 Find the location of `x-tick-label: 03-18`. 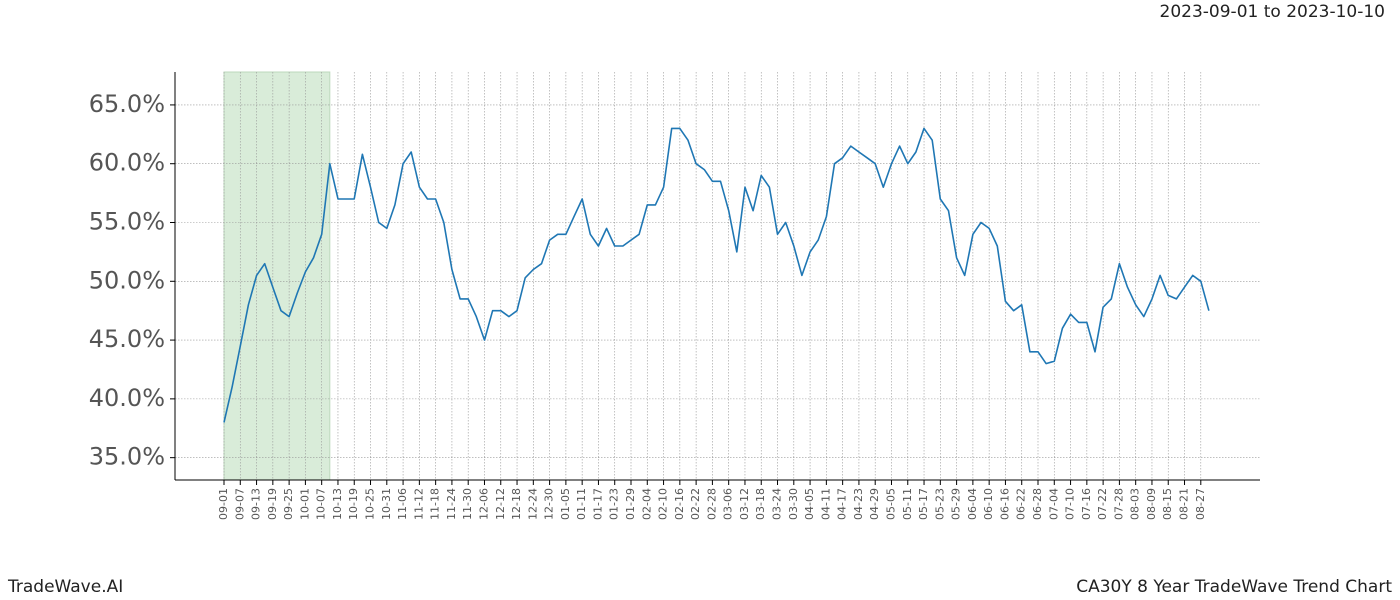

x-tick-label: 03-18 is located at coordinates (760, 504).